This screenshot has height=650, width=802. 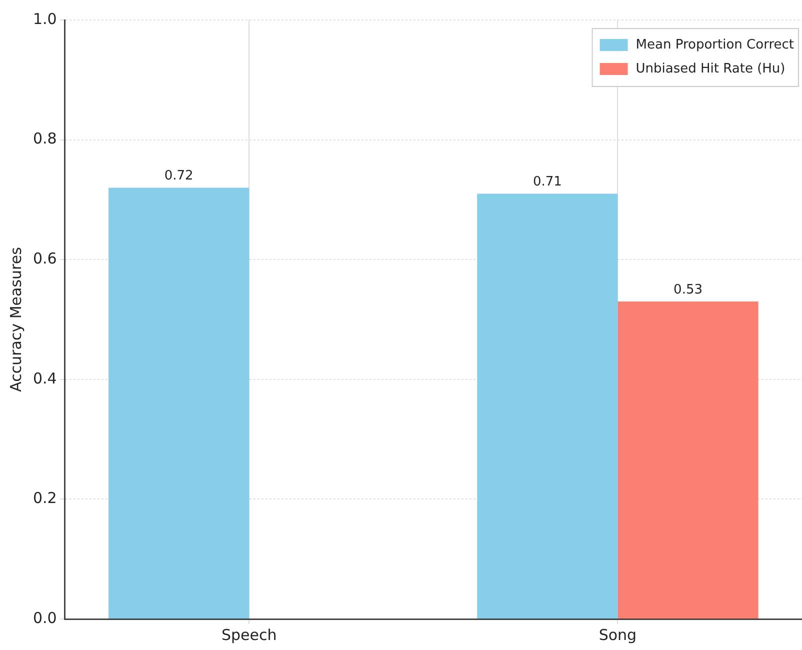 What do you see at coordinates (44, 378) in the screenshot?
I see `y-tick-label: 0.4` at bounding box center [44, 378].